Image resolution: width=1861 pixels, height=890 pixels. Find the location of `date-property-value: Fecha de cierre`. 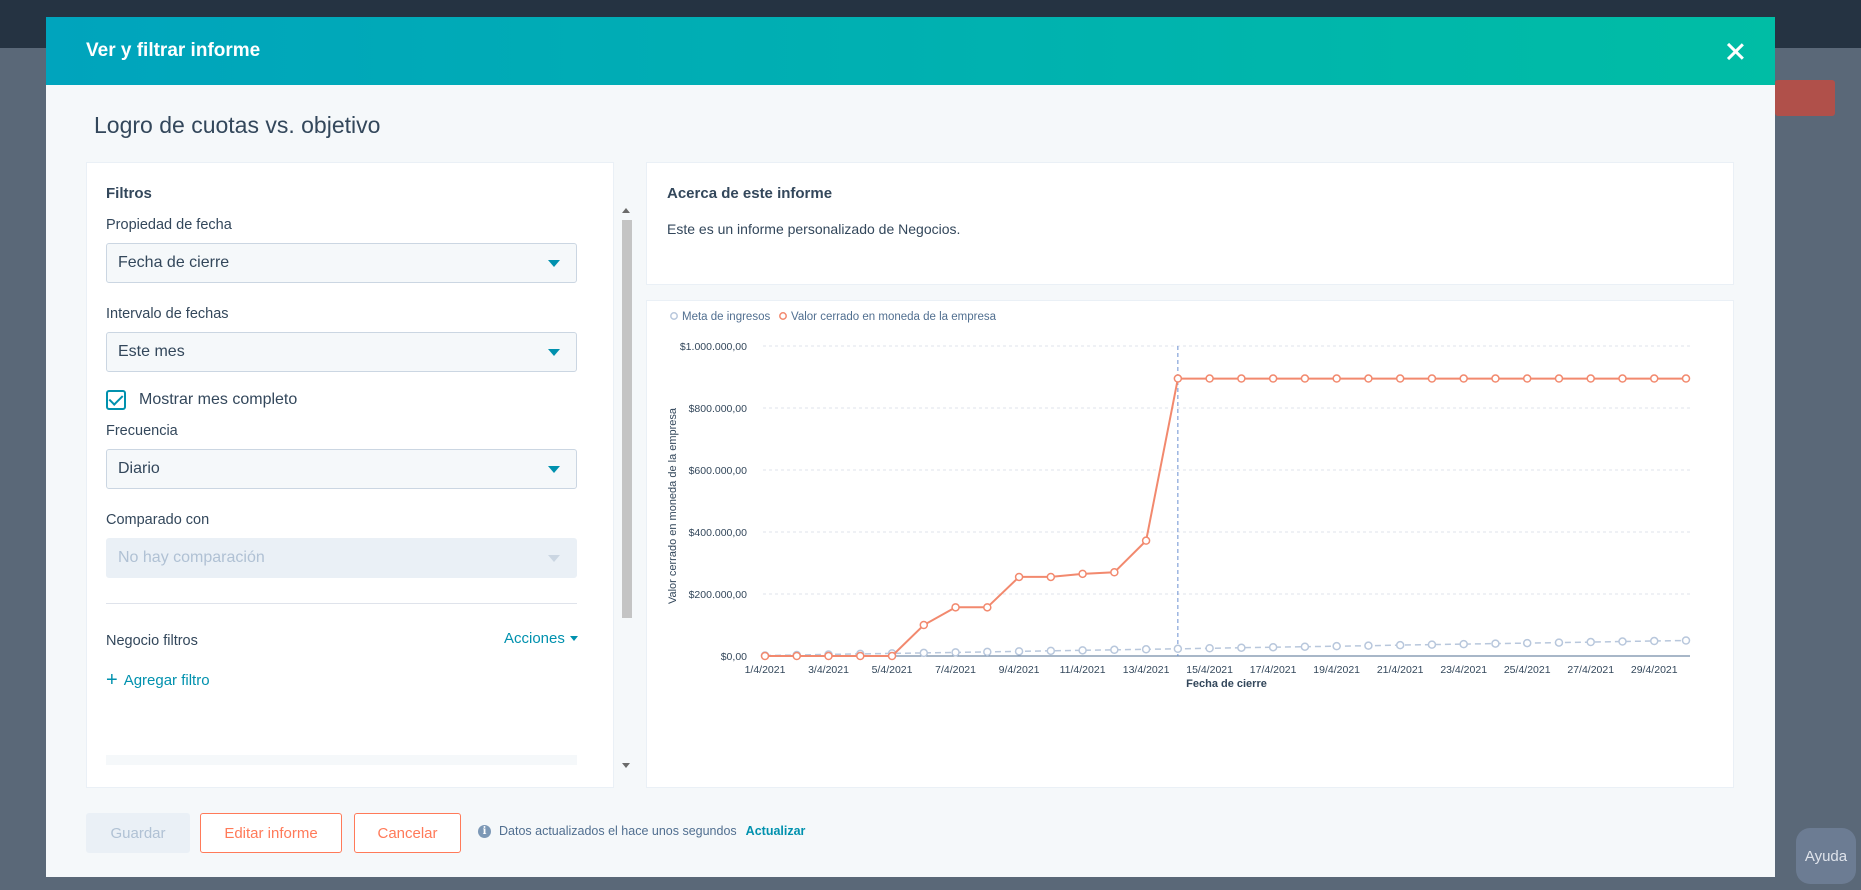

date-property-value: Fecha de cierre is located at coordinates (174, 262).